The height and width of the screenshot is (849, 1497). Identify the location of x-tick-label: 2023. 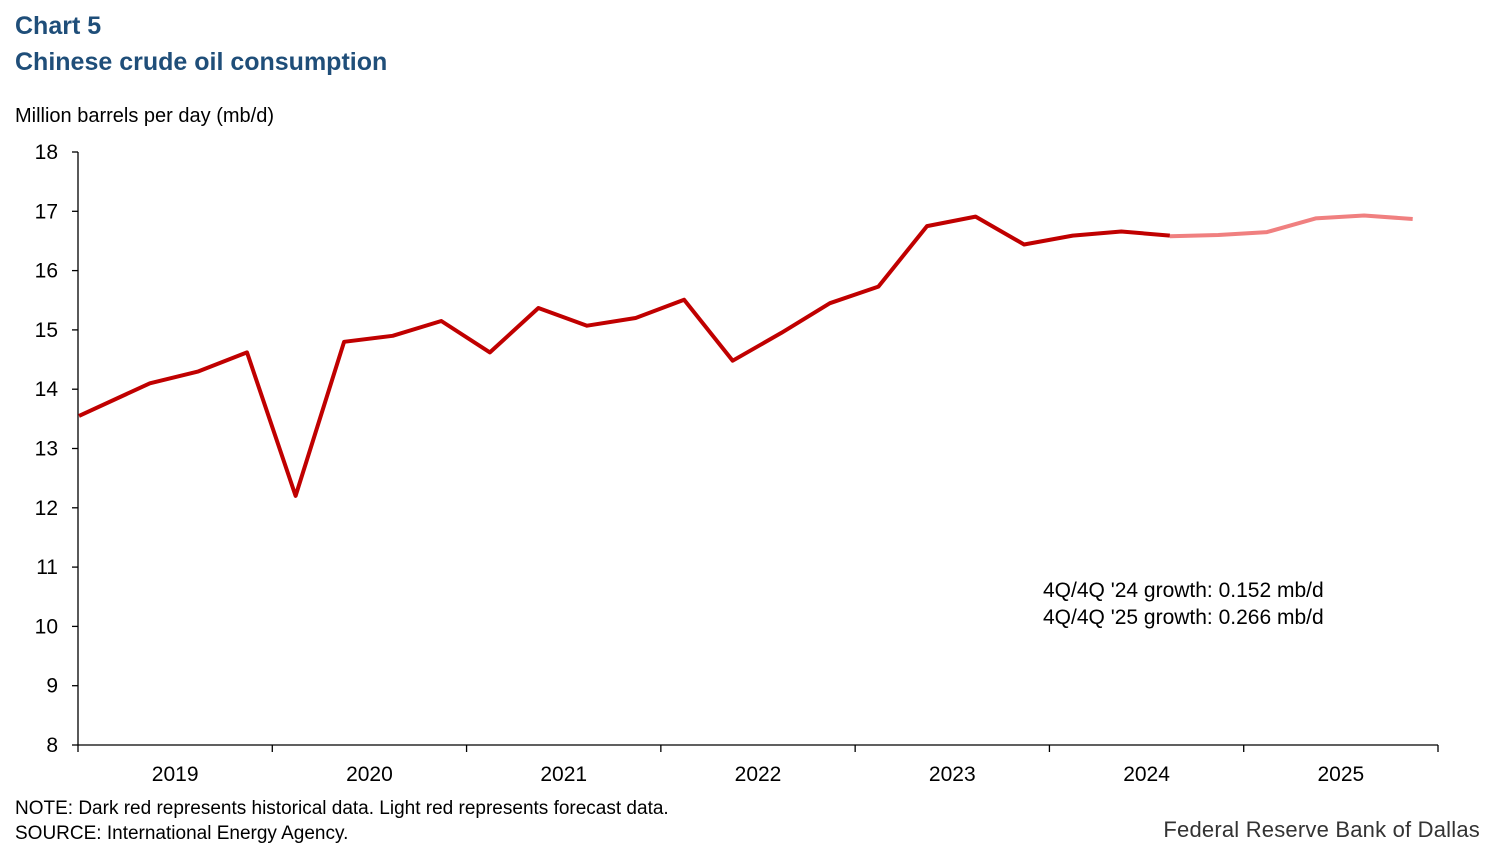
(952, 774).